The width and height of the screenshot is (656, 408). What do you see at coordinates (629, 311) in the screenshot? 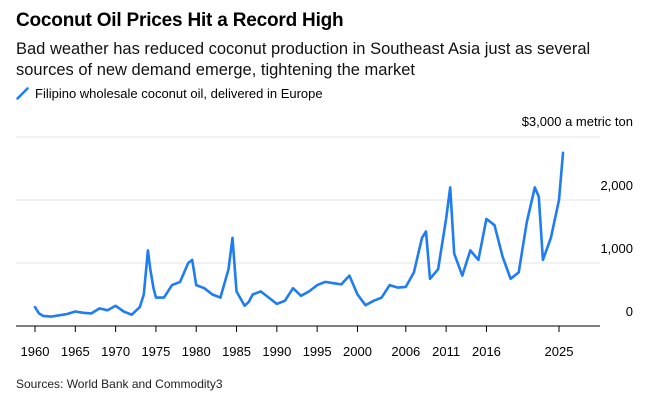
I see `y-tick-label: 0` at bounding box center [629, 311].